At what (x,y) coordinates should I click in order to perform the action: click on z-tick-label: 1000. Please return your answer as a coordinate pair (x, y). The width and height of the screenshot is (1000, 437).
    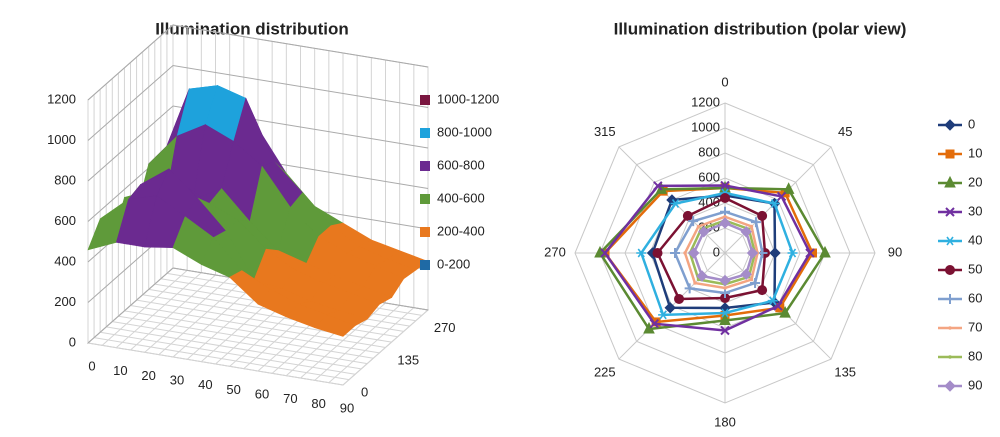
    Looking at the image, I should click on (61, 139).